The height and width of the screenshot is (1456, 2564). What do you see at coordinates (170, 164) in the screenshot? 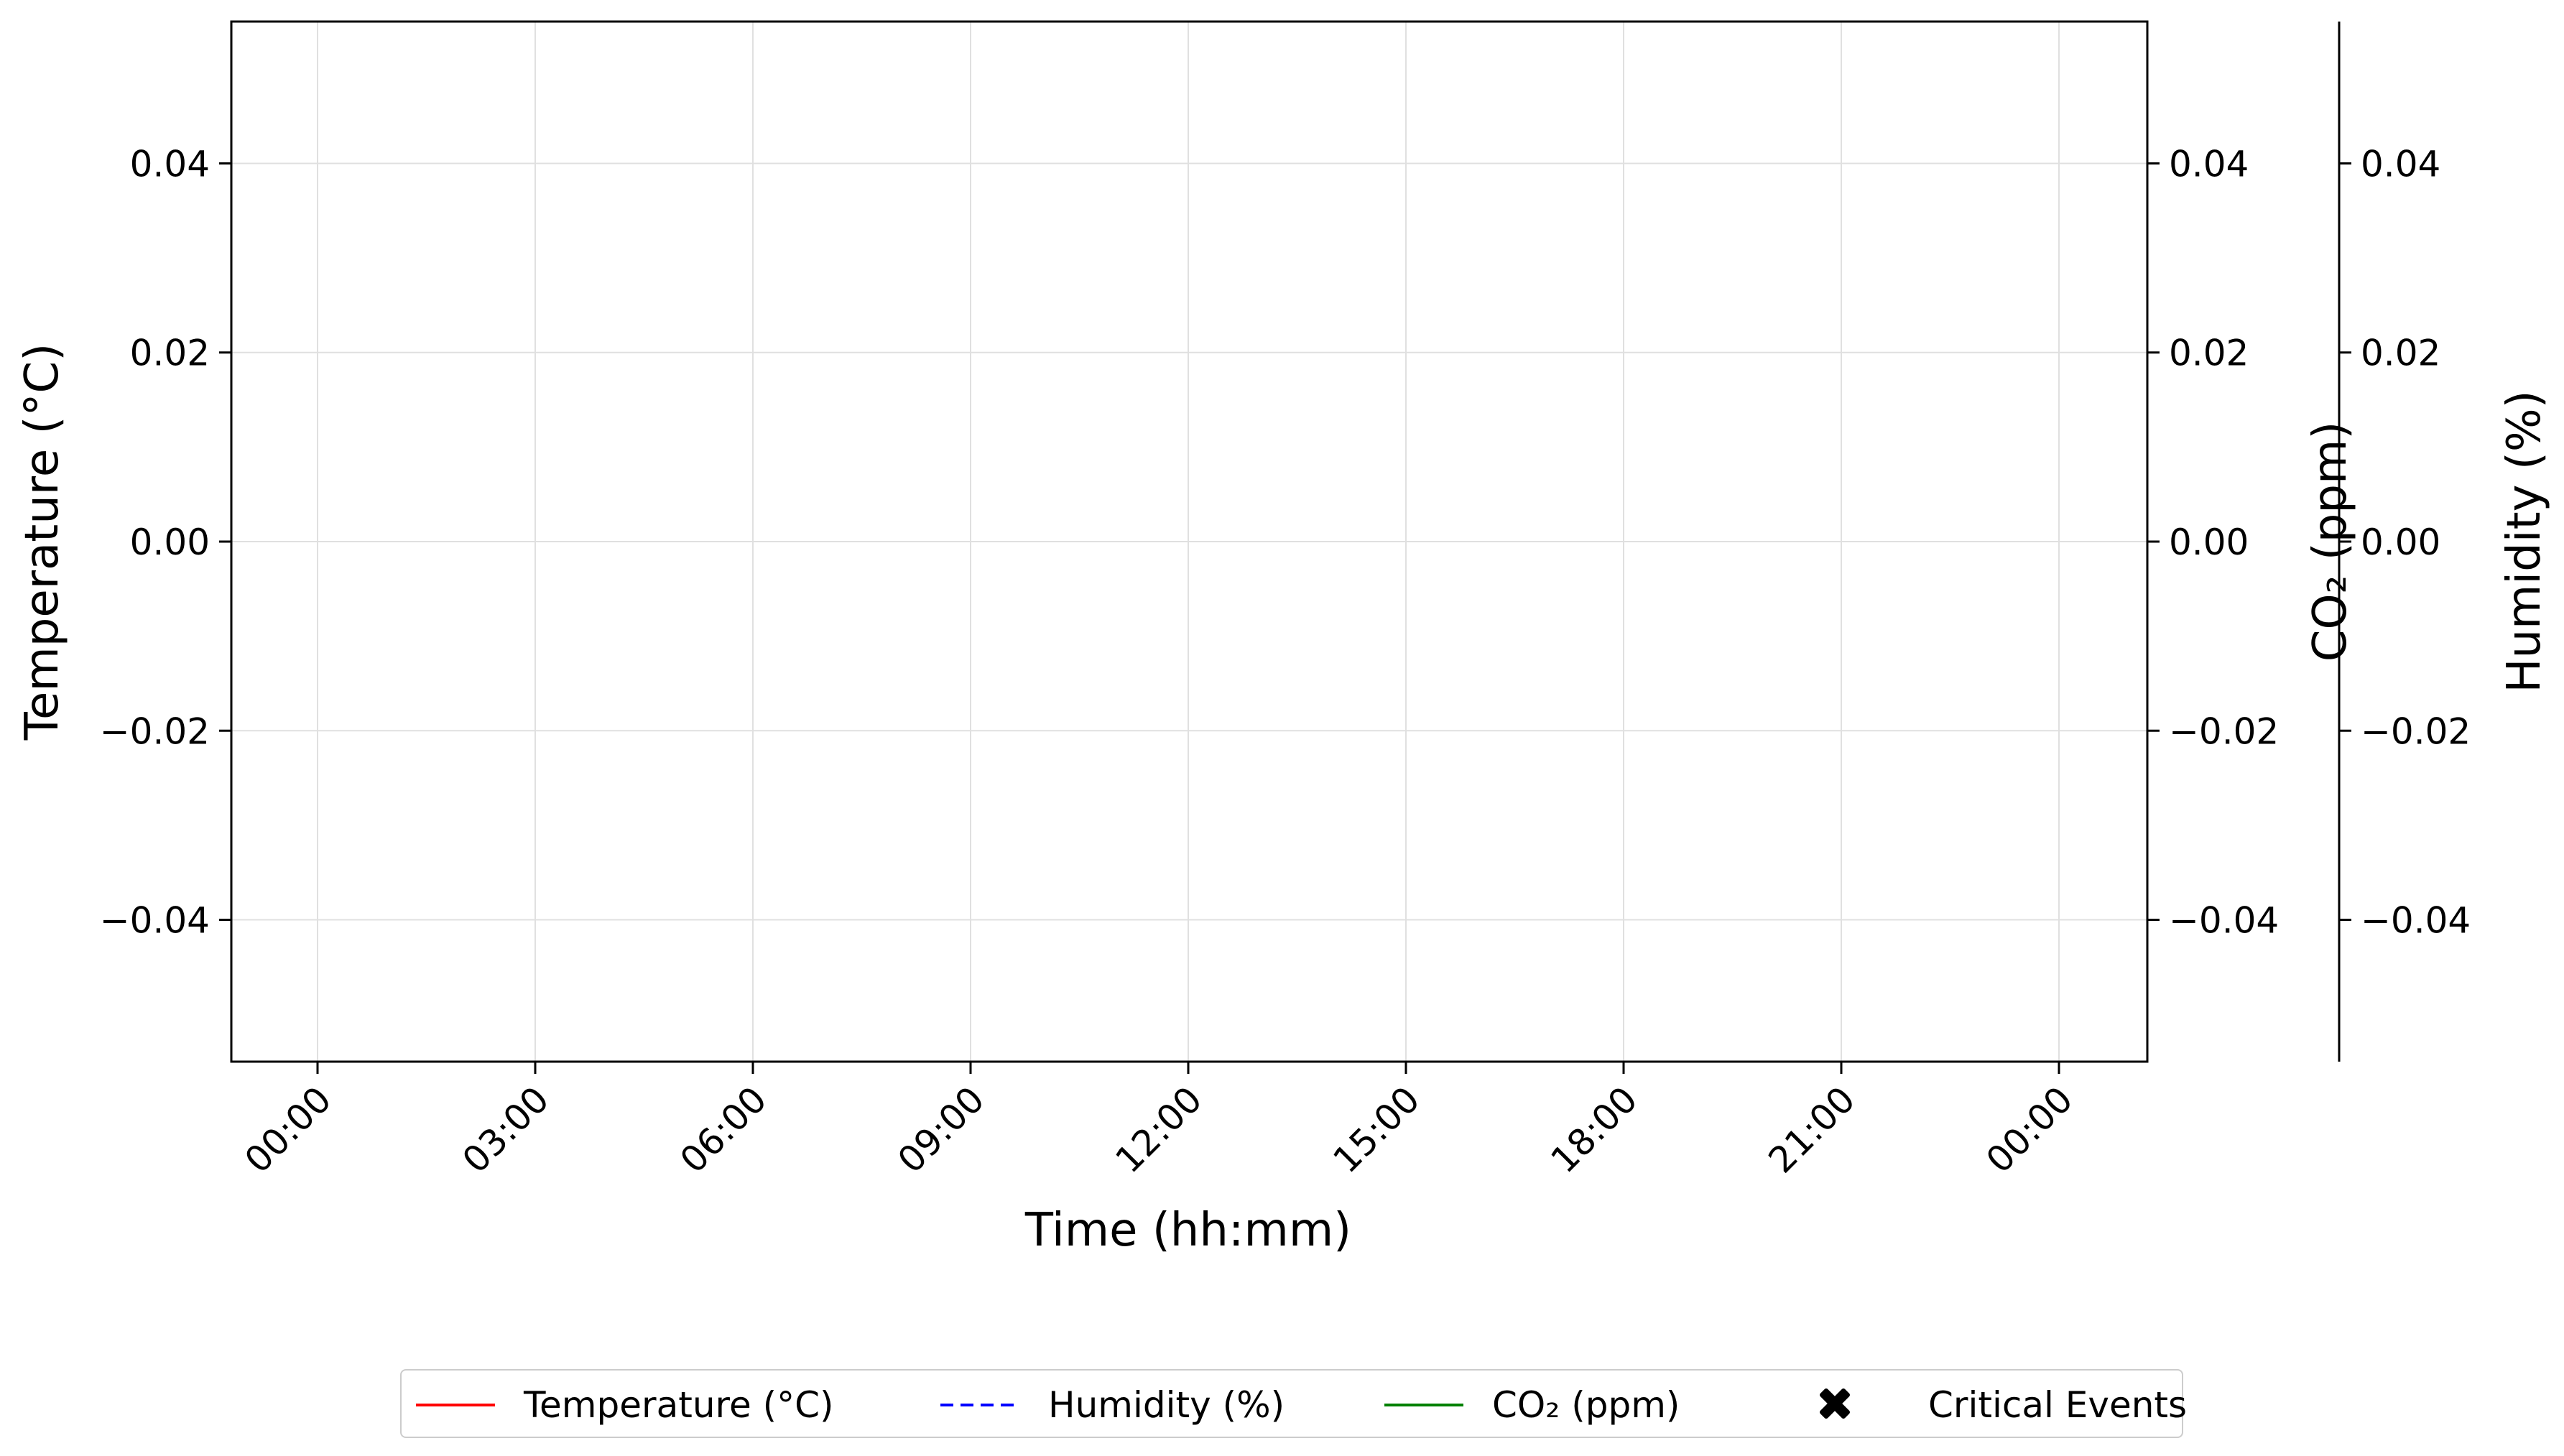
I see `y-tick-label-temperature: 0.04` at bounding box center [170, 164].